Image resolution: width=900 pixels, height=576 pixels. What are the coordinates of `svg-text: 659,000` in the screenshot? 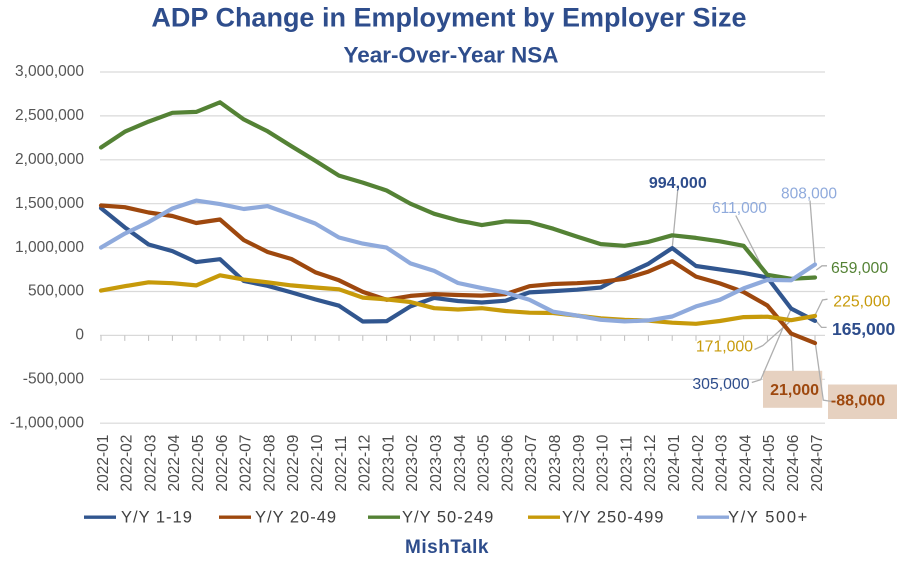 It's located at (859, 268).